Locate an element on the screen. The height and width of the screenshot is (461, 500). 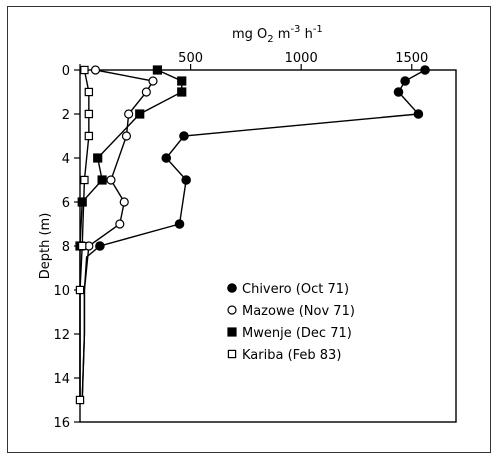
legend-label-kariba-feb-83: Kariba (Feb 83) is located at coordinates (291, 355).